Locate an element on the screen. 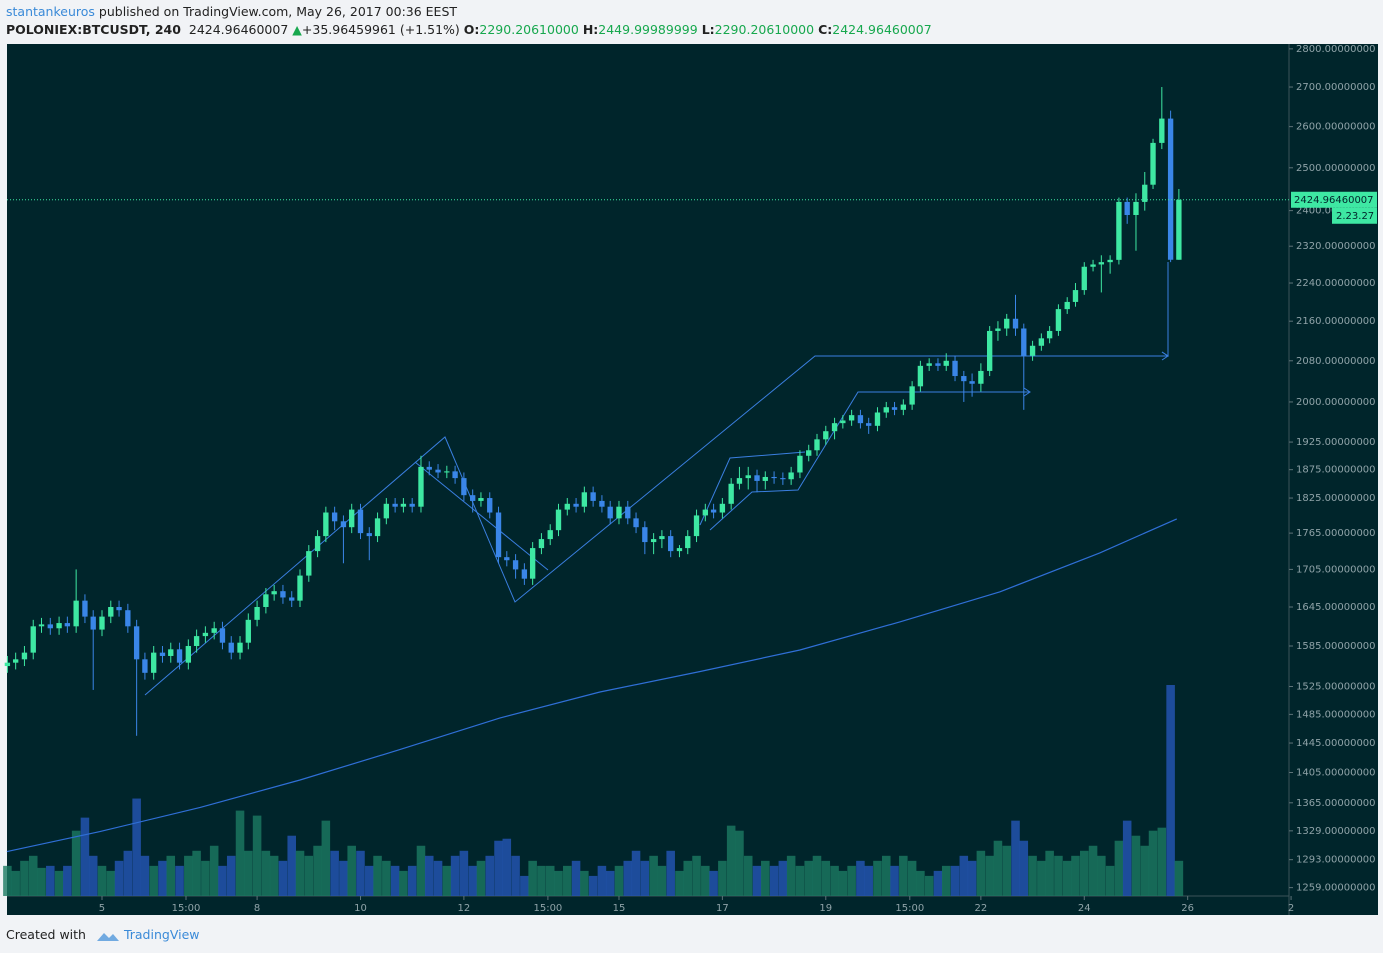 The height and width of the screenshot is (953, 1383). x-tick-label: 19 is located at coordinates (825, 908).